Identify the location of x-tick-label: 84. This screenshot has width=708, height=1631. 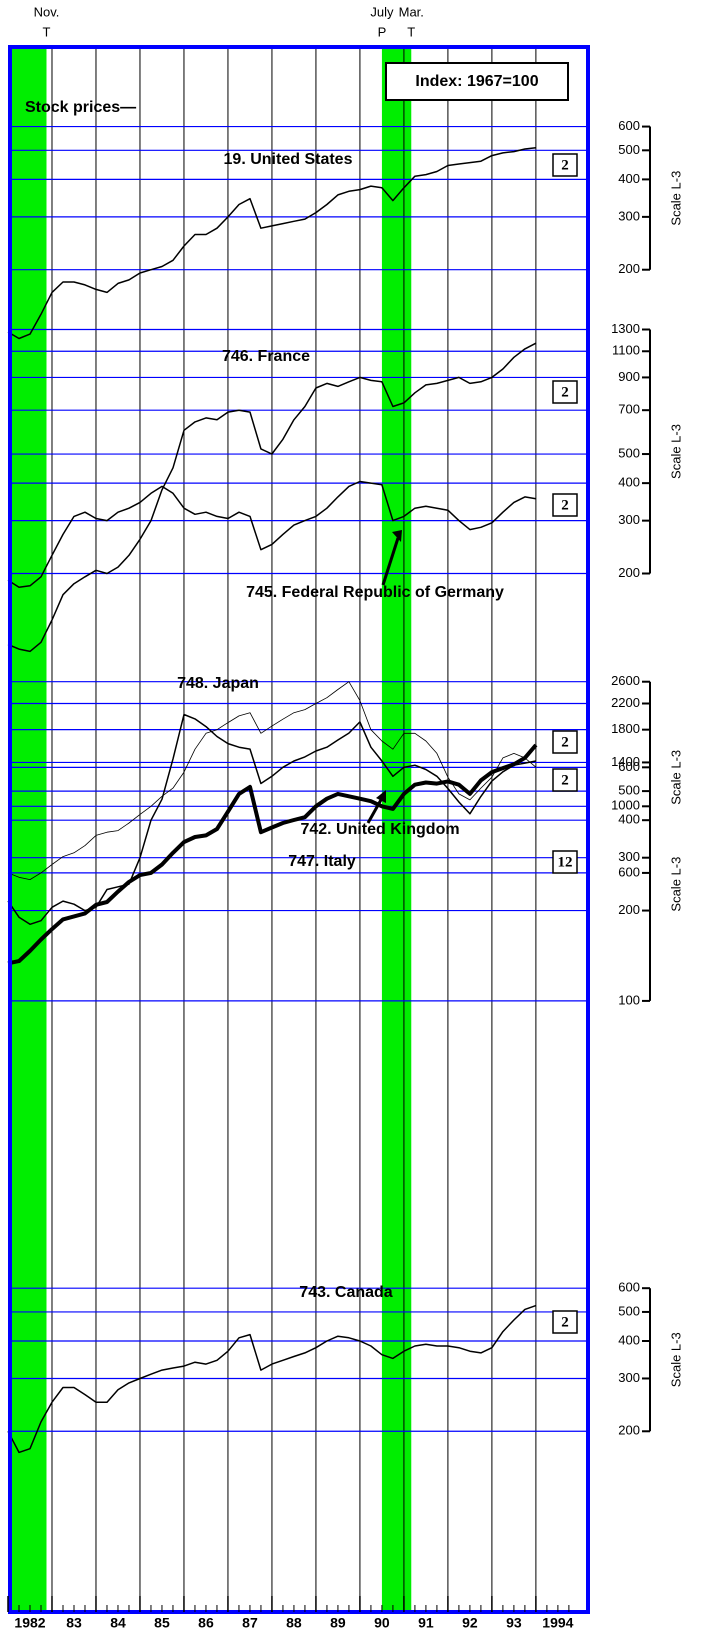
(118, 1623).